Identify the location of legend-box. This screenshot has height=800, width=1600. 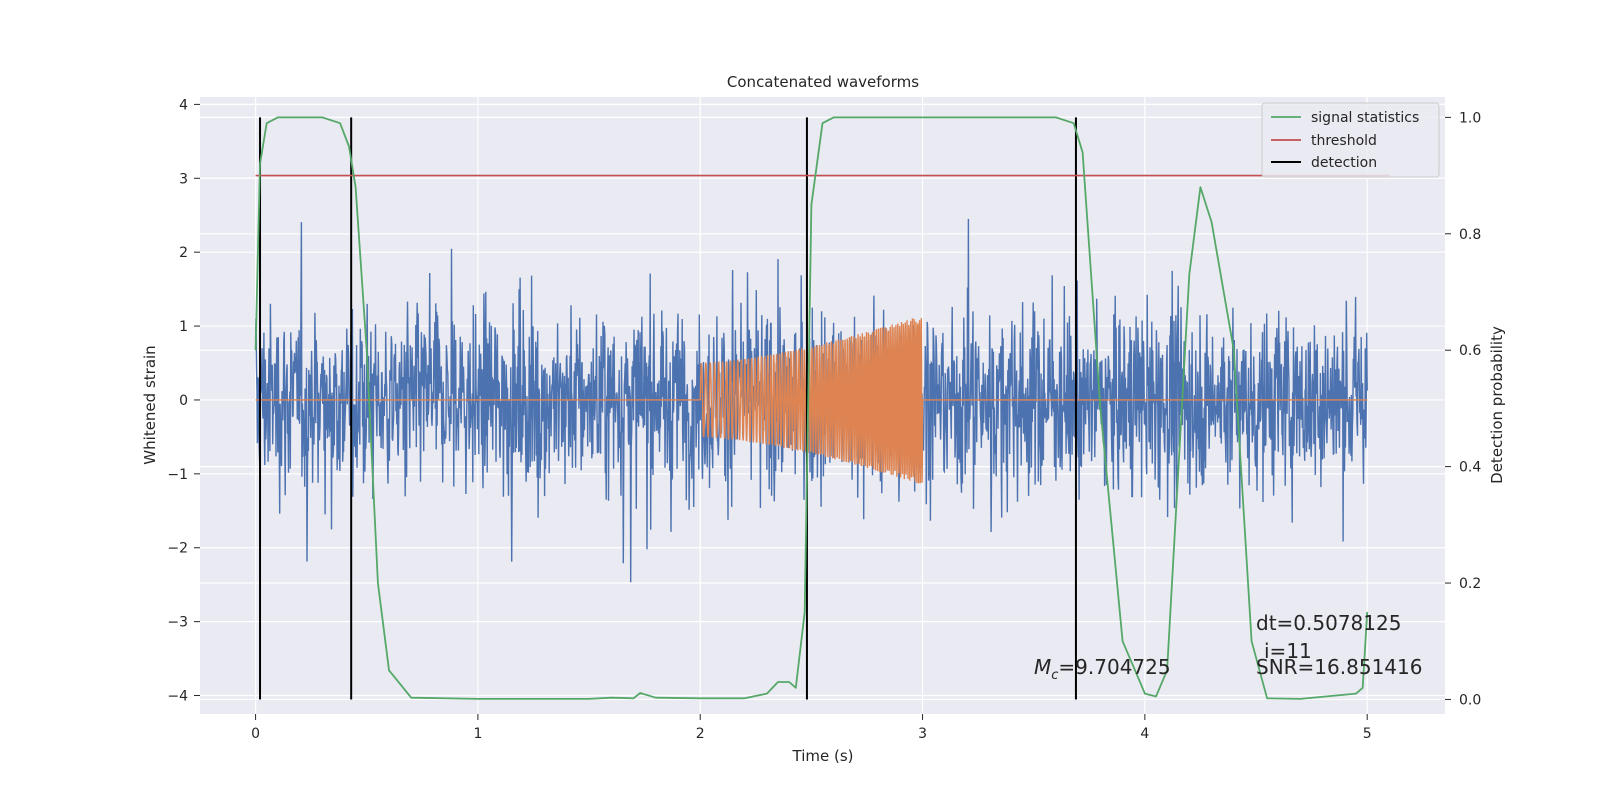
(1350, 140).